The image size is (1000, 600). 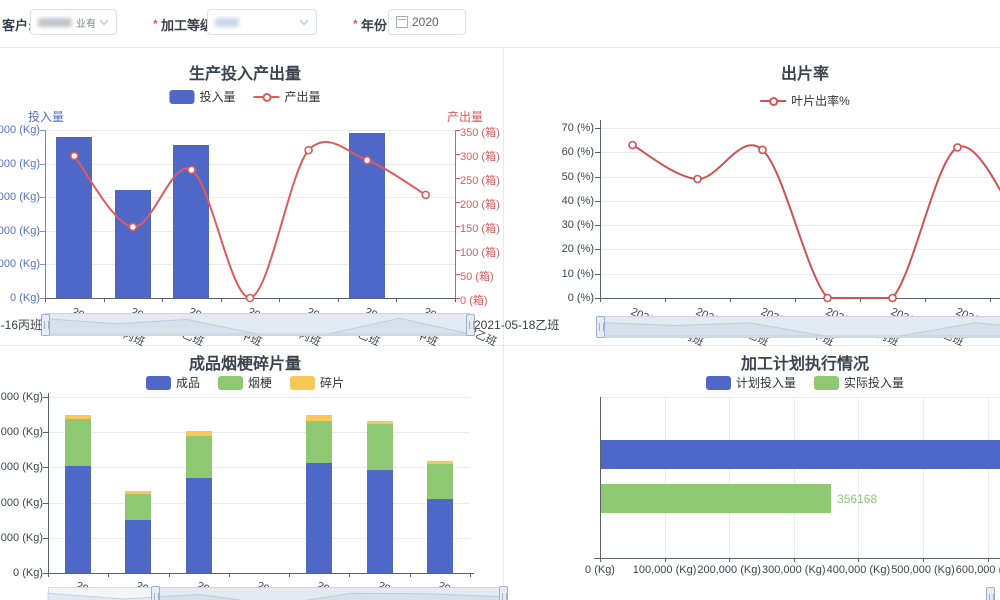 What do you see at coordinates (820, 101) in the screenshot?
I see `legend-label: 叶片出率%` at bounding box center [820, 101].